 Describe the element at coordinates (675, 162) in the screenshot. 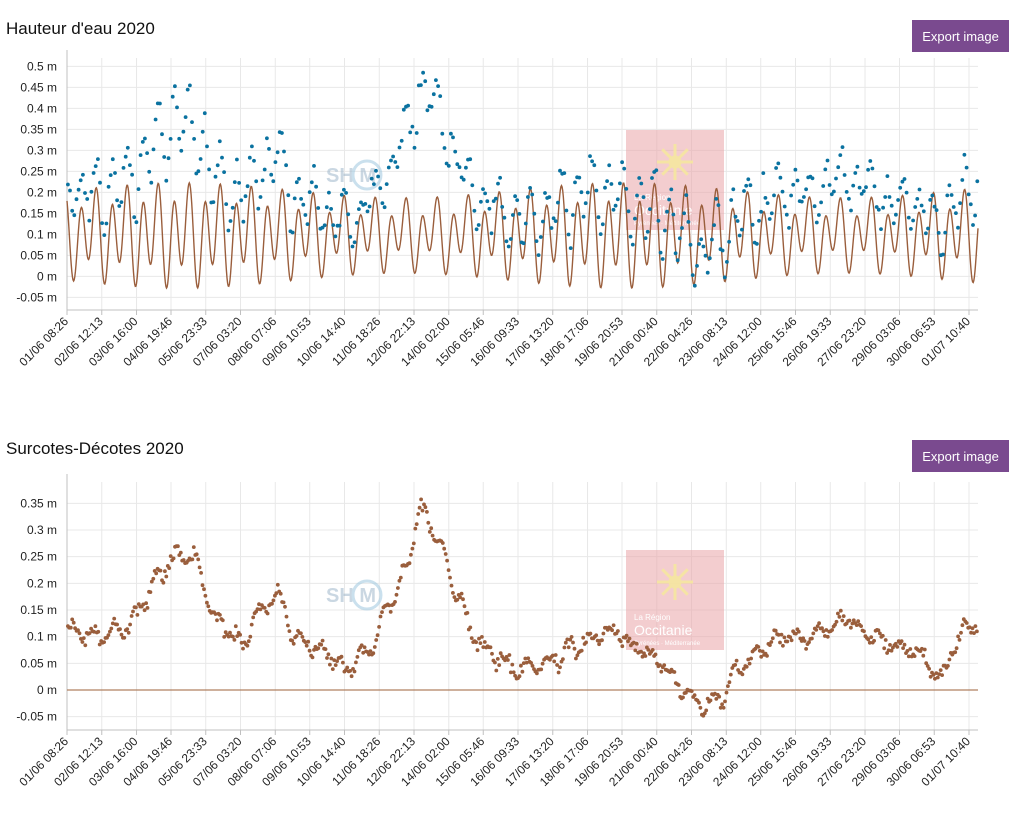

I see `cross-center` at that location.